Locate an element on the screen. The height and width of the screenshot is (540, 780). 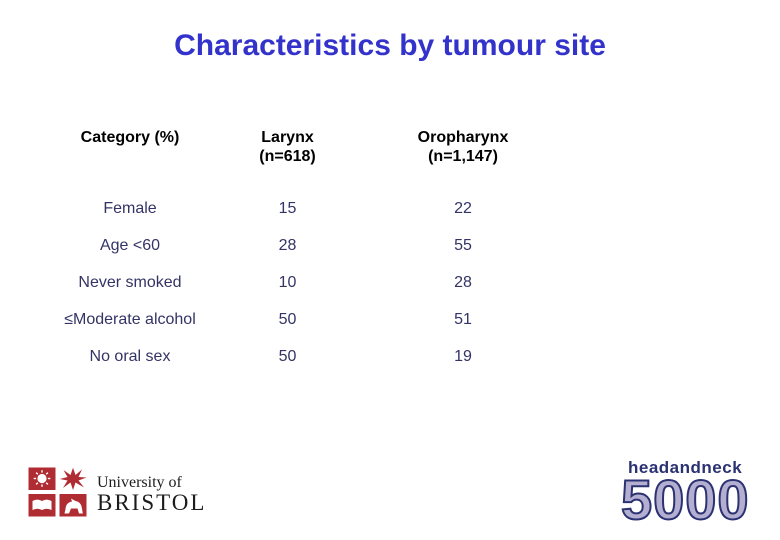
cell-larynx-value: 10 is located at coordinates (287, 282).